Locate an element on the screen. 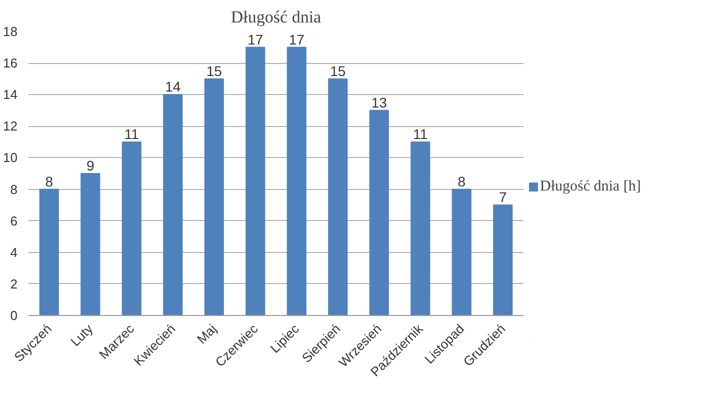 Image resolution: width=710 pixels, height=416 pixels. data-label: 9 is located at coordinates (90, 166).